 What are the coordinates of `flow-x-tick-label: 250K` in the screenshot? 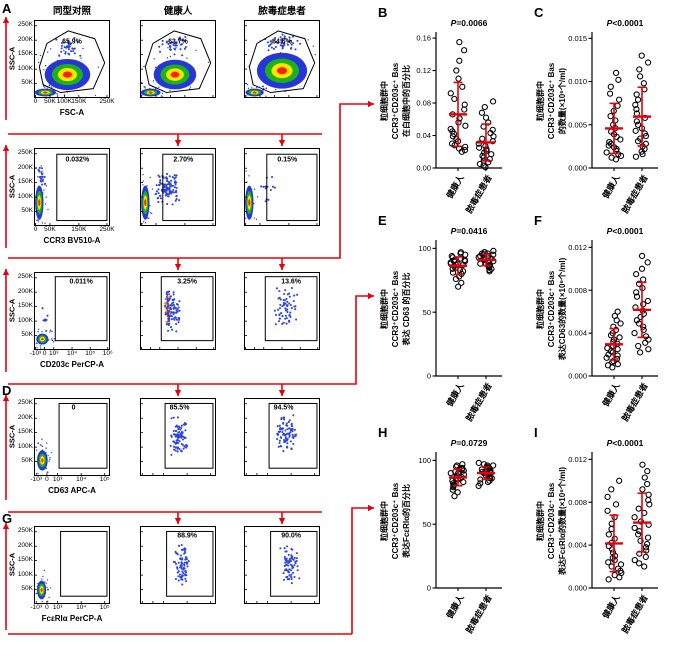 It's located at (107, 101).